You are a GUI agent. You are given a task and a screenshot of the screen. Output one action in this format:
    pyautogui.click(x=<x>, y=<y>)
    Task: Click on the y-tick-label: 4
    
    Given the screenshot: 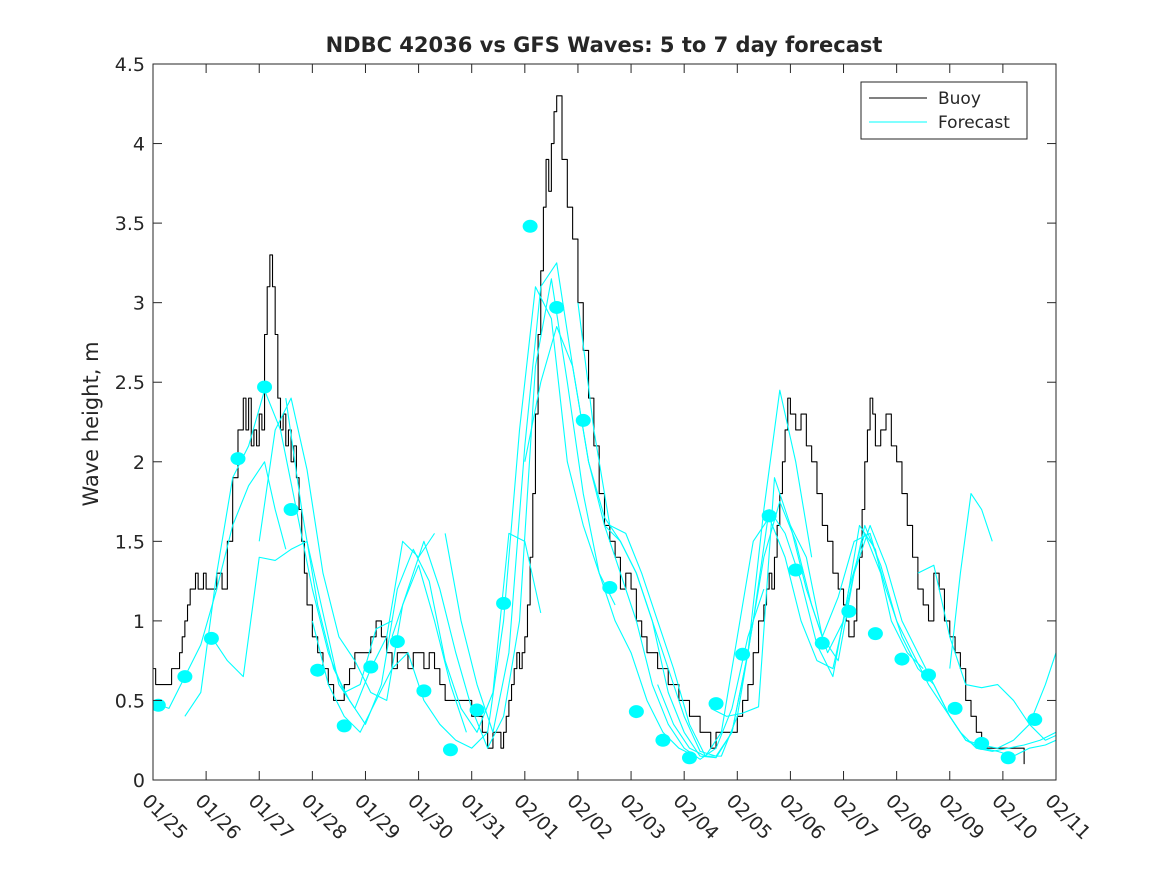 What is the action you would take?
    pyautogui.click(x=139, y=145)
    